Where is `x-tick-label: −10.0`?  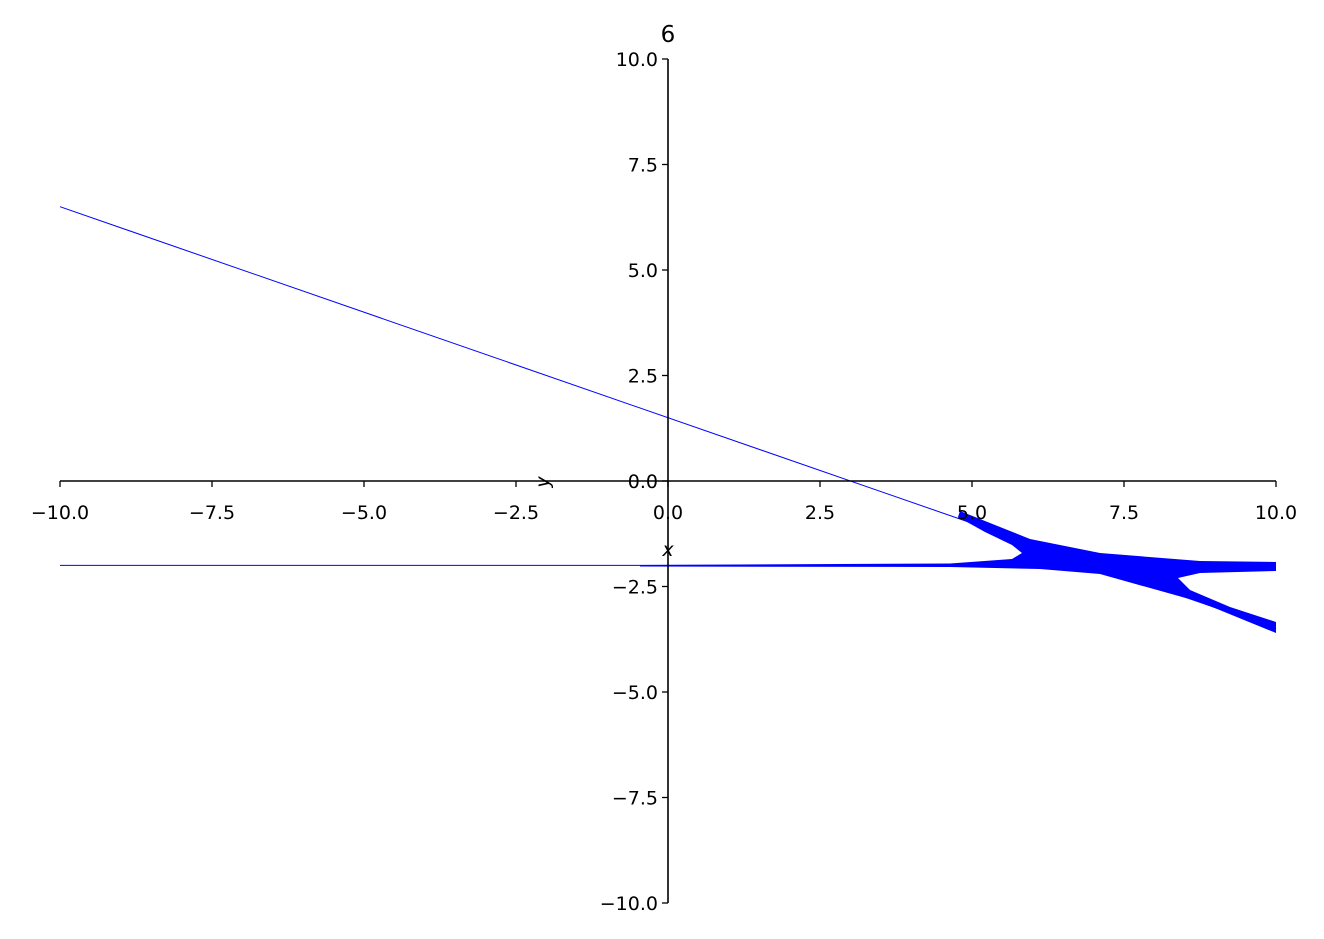 x-tick-label: −10.0 is located at coordinates (60, 513).